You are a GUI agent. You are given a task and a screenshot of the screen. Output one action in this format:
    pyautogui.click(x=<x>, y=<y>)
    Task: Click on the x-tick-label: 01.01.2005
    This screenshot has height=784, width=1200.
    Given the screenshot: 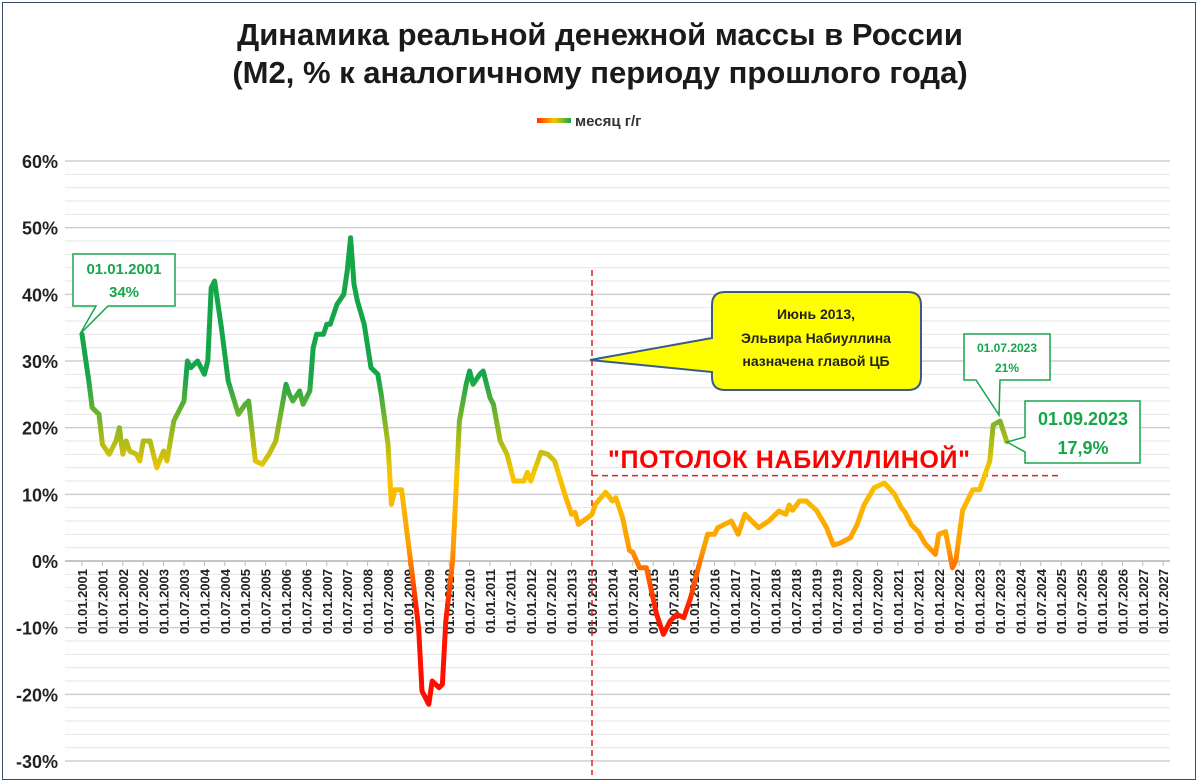 What is the action you would take?
    pyautogui.click(x=245, y=601)
    